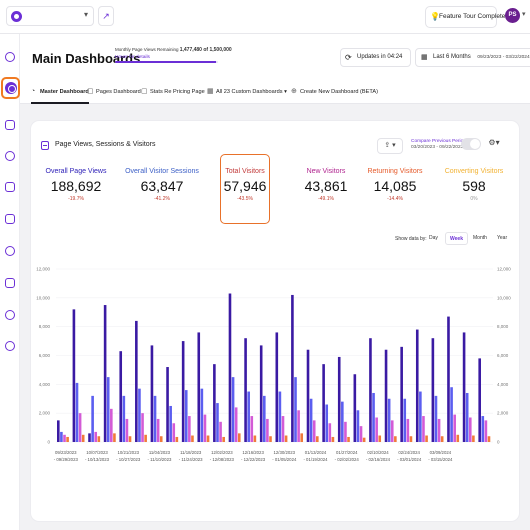 The height and width of the screenshot is (530, 530). Describe the element at coordinates (10, 125) in the screenshot. I see `sidebar-item-calendar-icon` at that location.